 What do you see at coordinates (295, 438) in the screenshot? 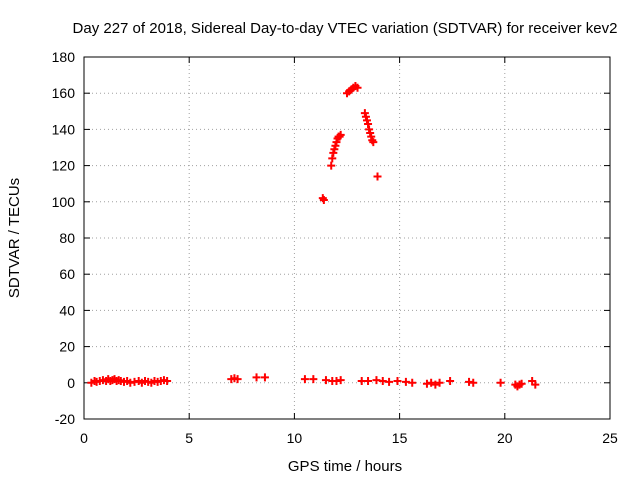
I see `x-tick-label: 10` at bounding box center [295, 438].